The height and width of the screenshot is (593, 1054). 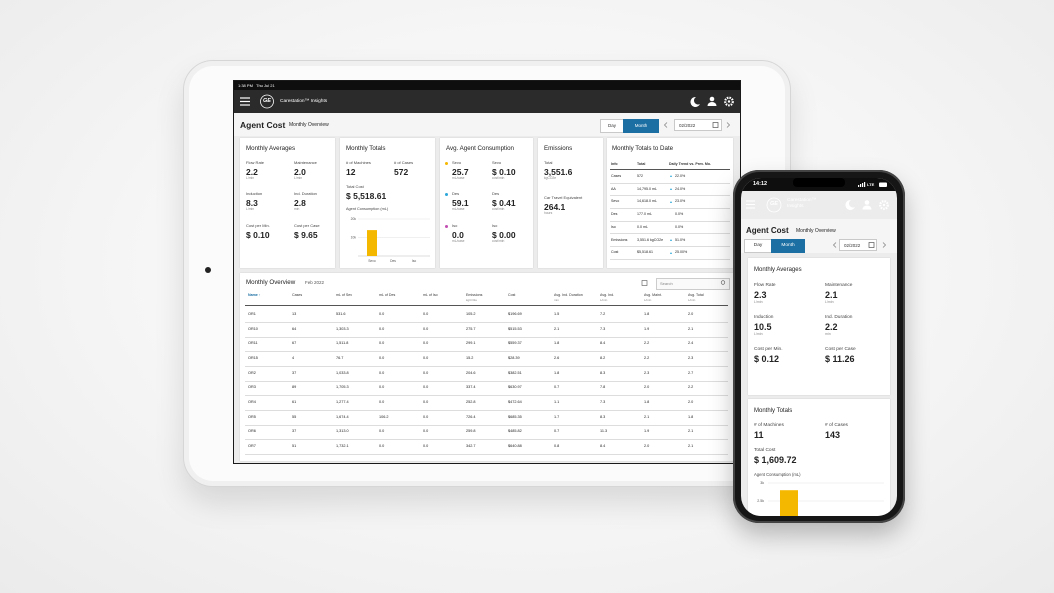 What do you see at coordinates (644, 214) in the screenshot?
I see `row-total: 177.0 mL` at bounding box center [644, 214].